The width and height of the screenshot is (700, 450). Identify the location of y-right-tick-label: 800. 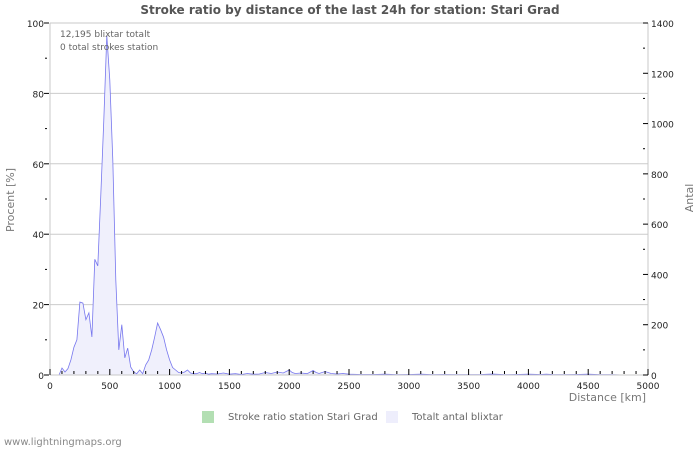
(659, 176).